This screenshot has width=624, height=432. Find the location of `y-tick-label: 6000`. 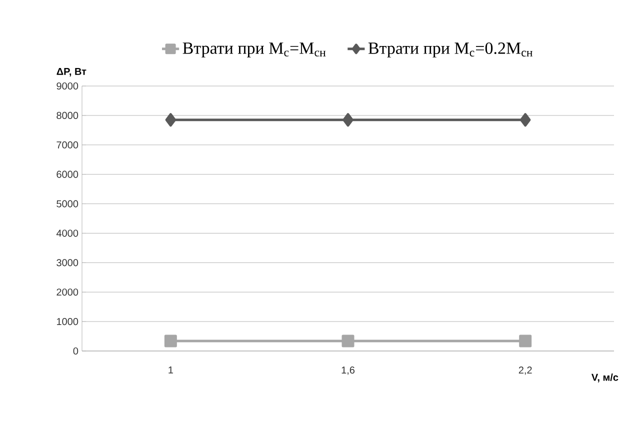

y-tick-label: 6000 is located at coordinates (67, 174).